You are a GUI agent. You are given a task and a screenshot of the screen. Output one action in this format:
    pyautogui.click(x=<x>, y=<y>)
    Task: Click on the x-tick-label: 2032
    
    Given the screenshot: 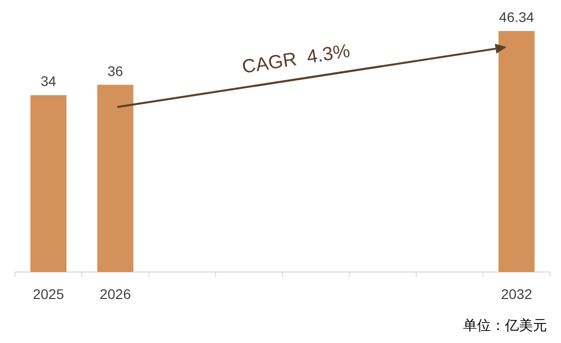 What is the action you would take?
    pyautogui.click(x=516, y=294)
    